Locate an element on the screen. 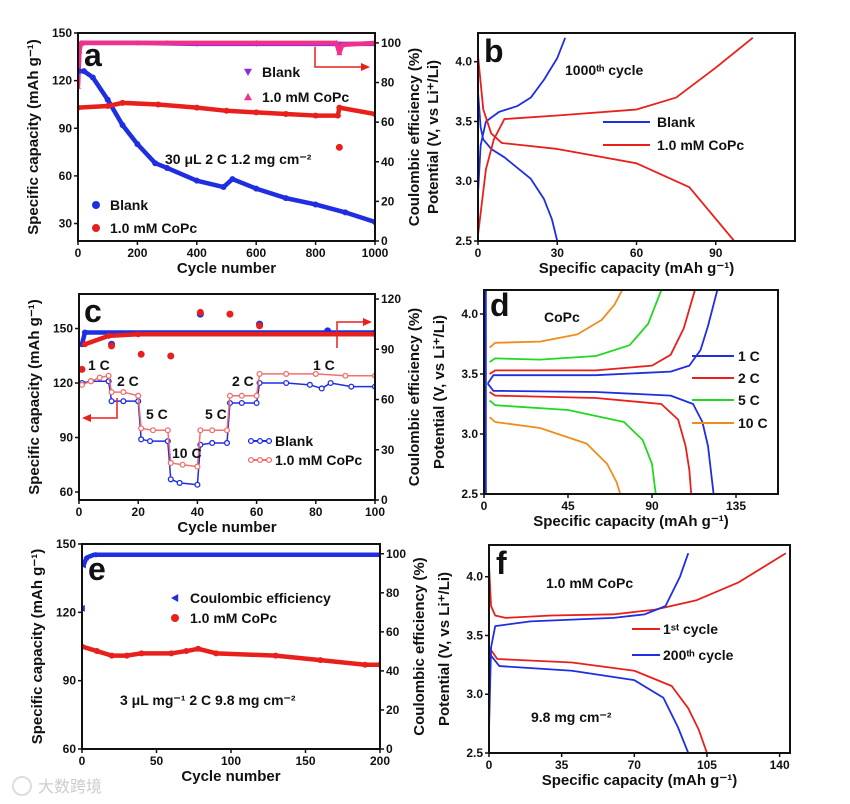 The width and height of the screenshot is (850, 804). x-tick-label: 90 is located at coordinates (652, 506).